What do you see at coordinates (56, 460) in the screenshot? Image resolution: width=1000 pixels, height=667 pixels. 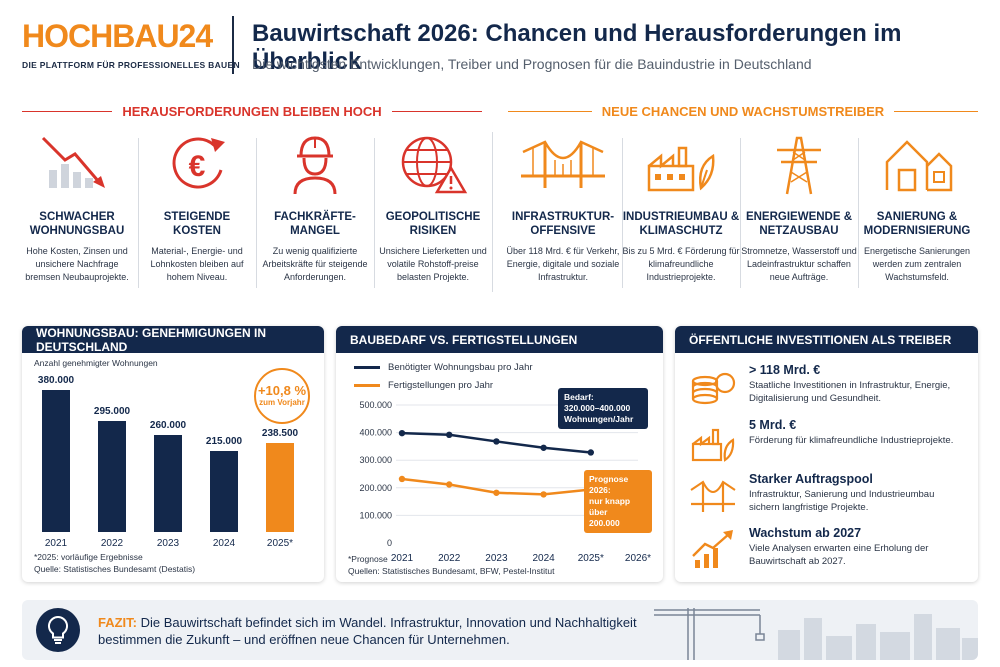 I see `bar-2021` at bounding box center [56, 460].